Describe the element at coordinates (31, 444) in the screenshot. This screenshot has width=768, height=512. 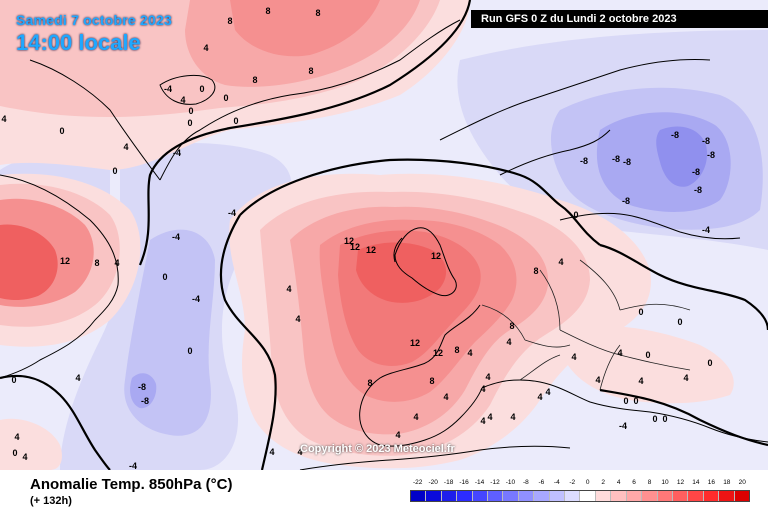
I see `warm-area-southwest` at that location.